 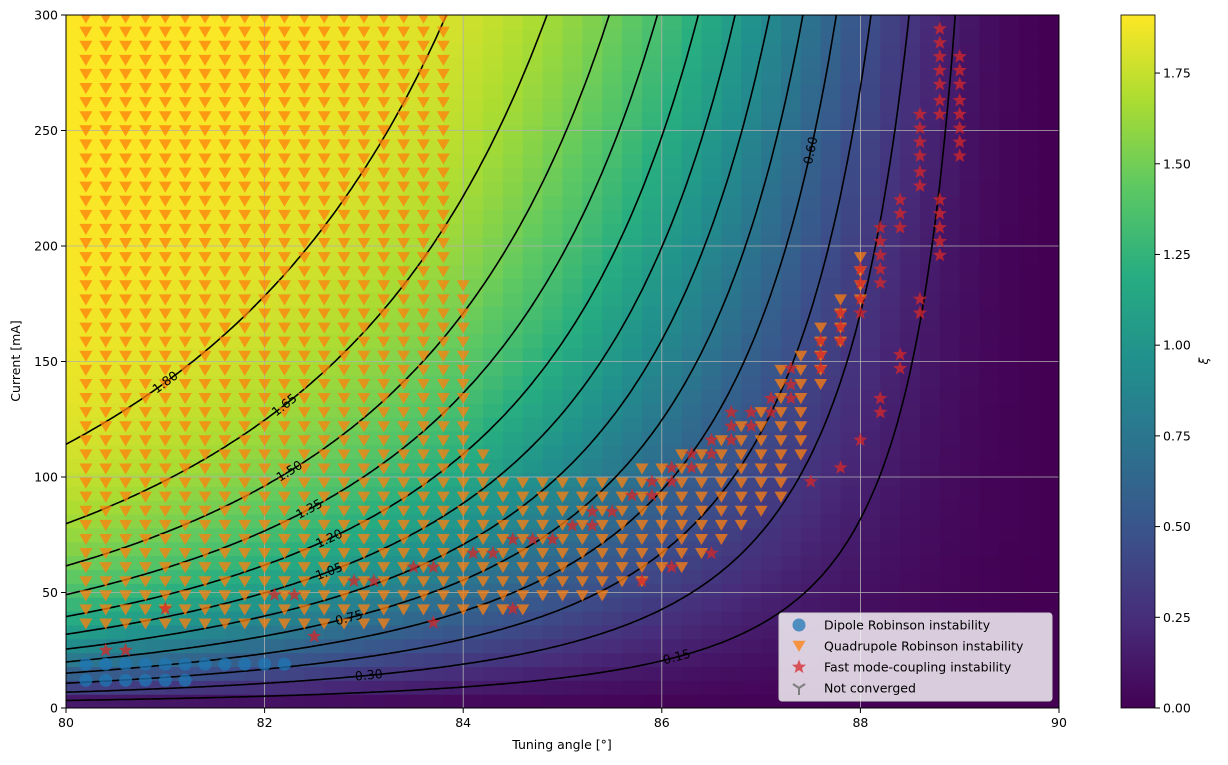 What do you see at coordinates (662, 722) in the screenshot?
I see `x-tick-label: 86` at bounding box center [662, 722].